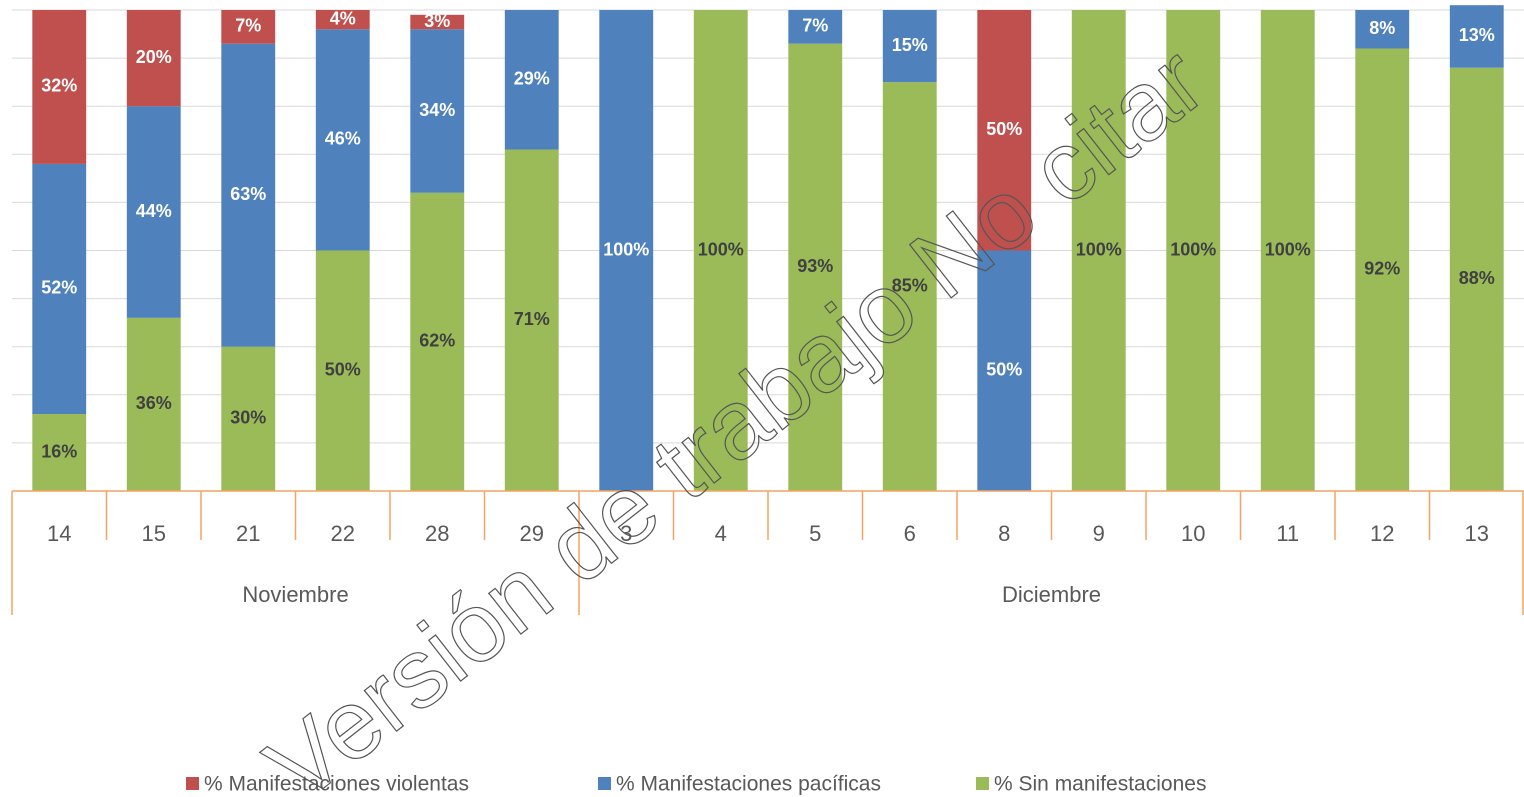 Image resolution: width=1524 pixels, height=797 pixels. I want to click on x-tick-label: 6, so click(910, 533).